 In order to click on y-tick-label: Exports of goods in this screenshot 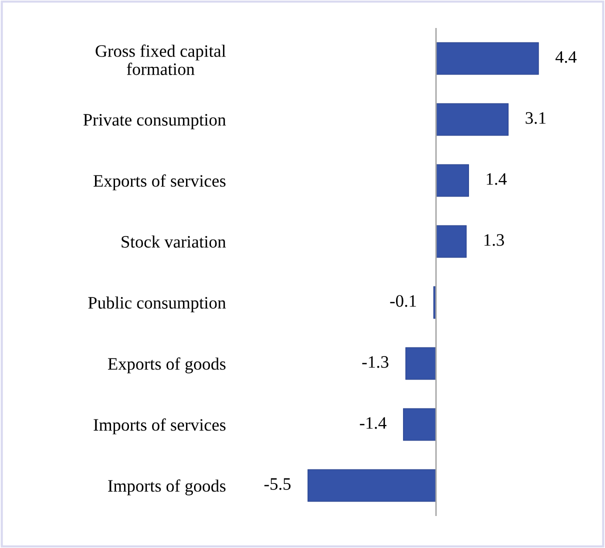, I will do `click(167, 365)`.